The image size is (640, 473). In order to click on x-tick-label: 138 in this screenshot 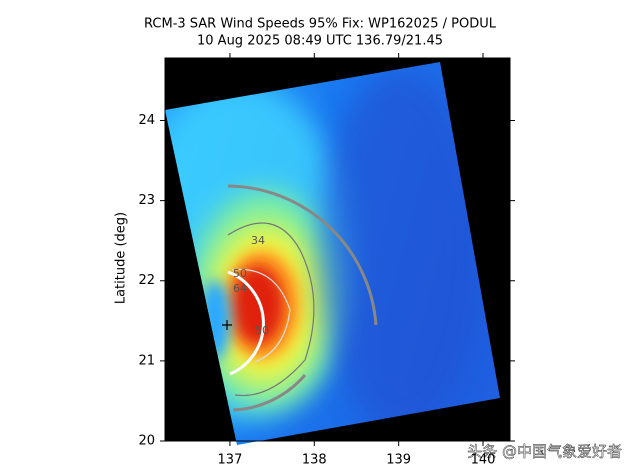, I will do `click(314, 460)`.